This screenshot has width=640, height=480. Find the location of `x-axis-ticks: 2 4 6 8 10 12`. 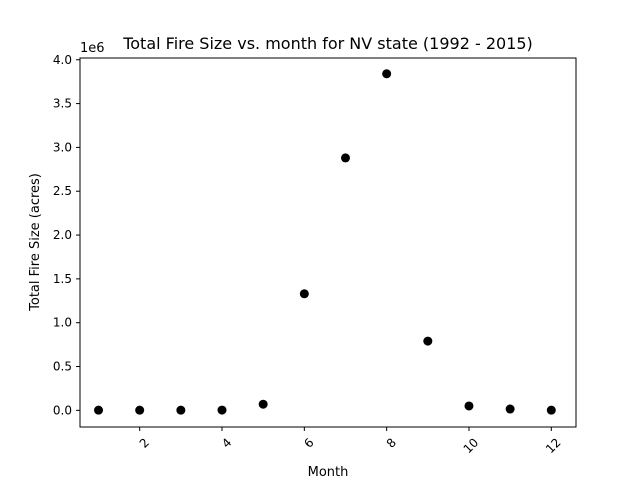

x-axis-ticks: 2 4 6 8 10 12 is located at coordinates (350, 441).